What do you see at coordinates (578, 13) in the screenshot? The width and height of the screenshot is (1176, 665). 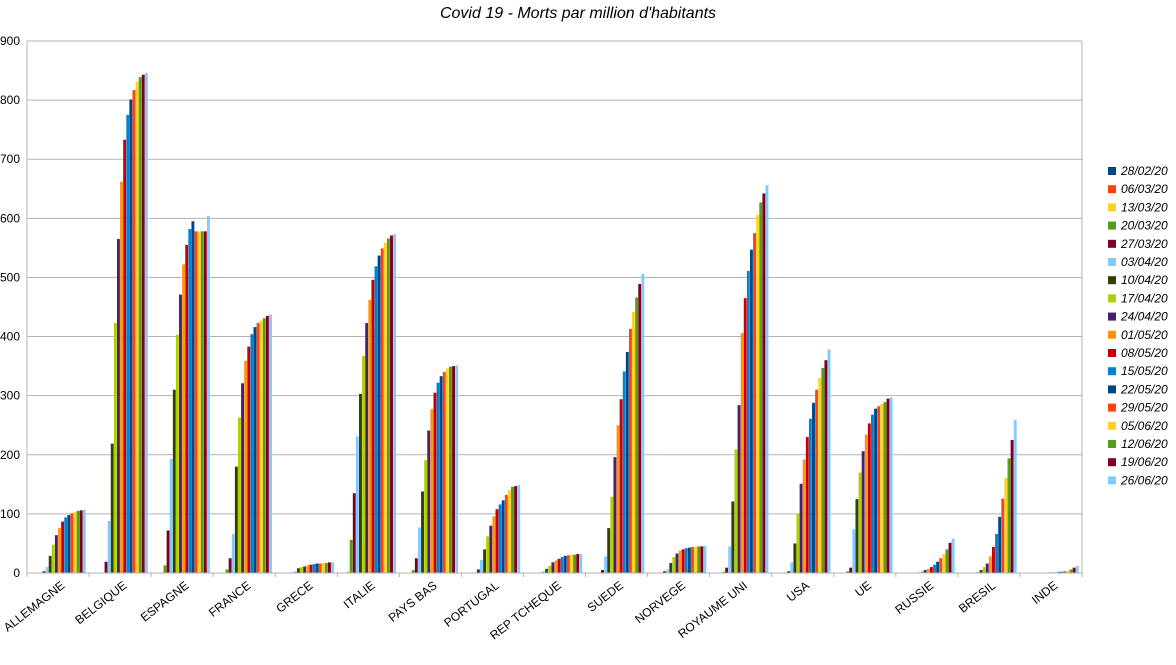 I see `chart-title: Covid 19 - Morts par million d'habitants` at bounding box center [578, 13].